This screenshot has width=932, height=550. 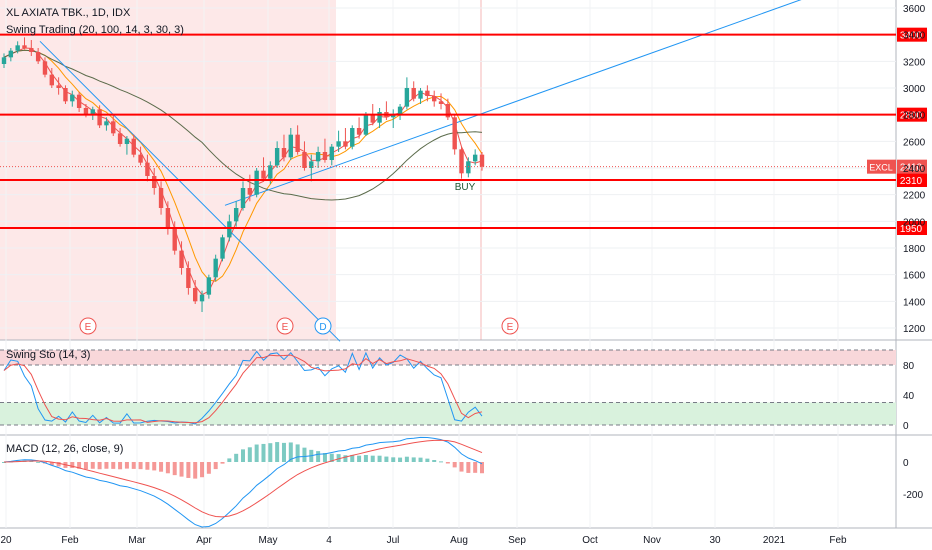 What do you see at coordinates (204, 540) in the screenshot?
I see `time-tick-label: Apr` at bounding box center [204, 540].